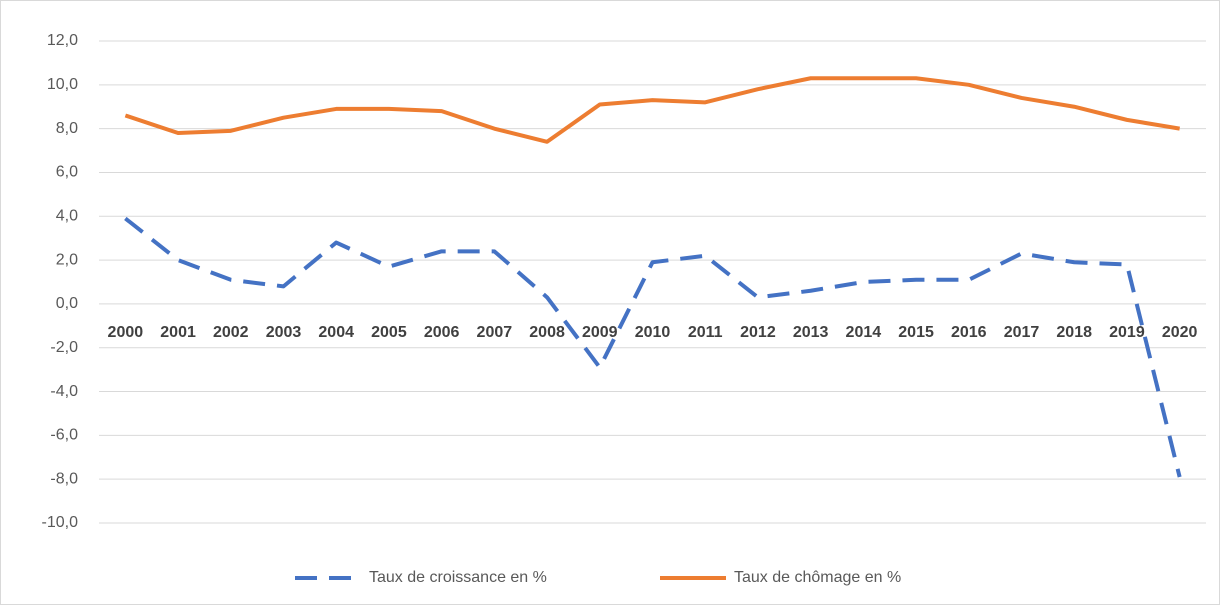  What do you see at coordinates (758, 332) in the screenshot?
I see `x-tick-label: 2012` at bounding box center [758, 332].